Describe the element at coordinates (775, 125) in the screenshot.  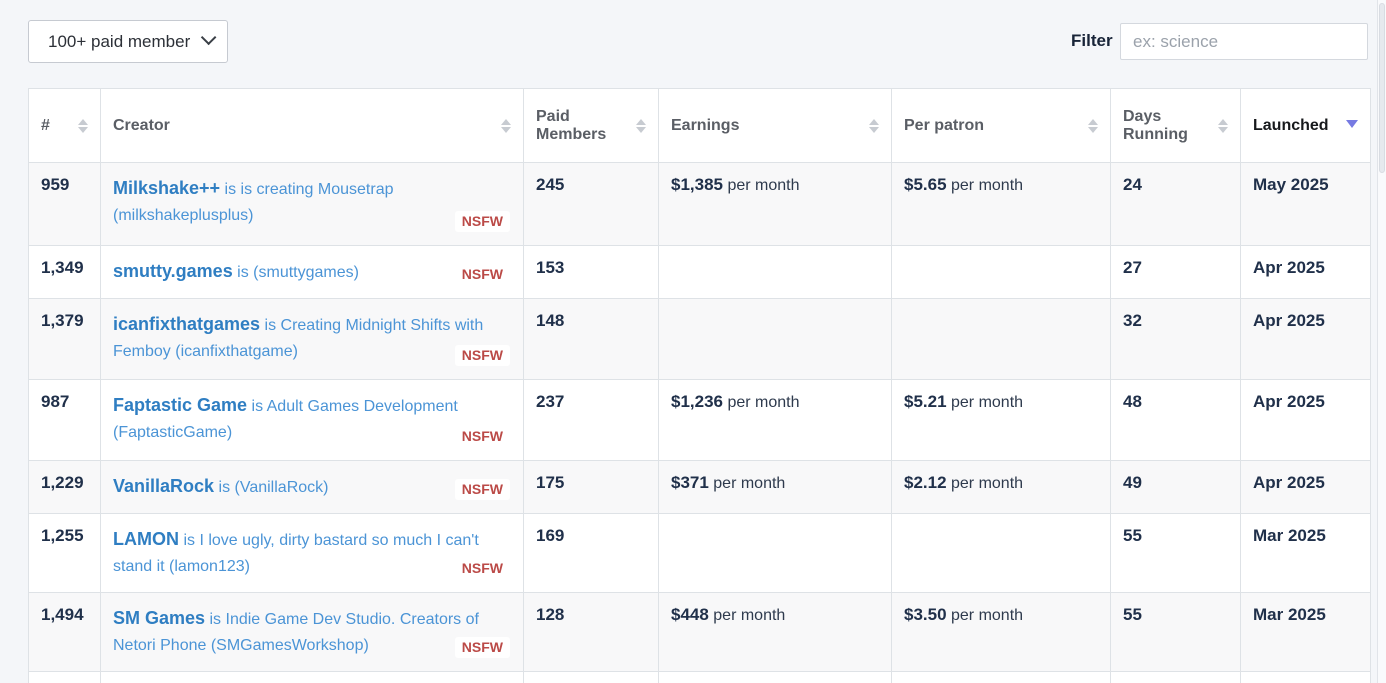
I see `column-header-earnings: Earnings` at that location.